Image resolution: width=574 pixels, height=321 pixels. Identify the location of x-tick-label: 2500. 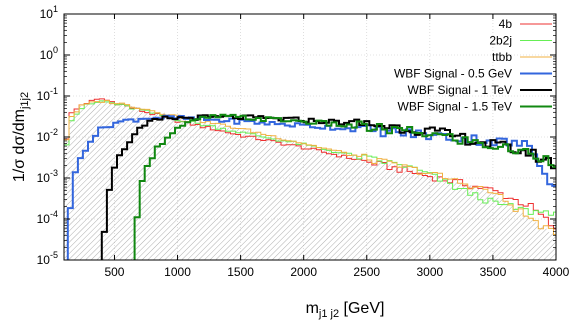
(366, 272).